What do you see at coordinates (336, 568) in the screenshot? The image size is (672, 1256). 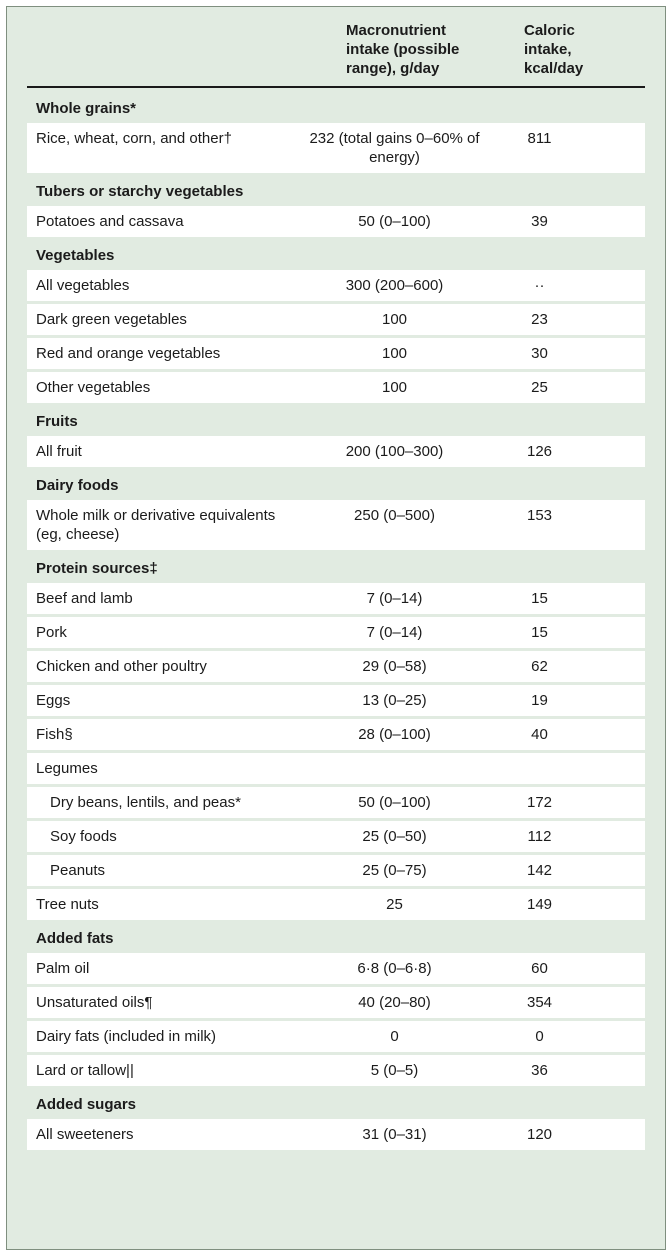 I see `section-header-row: Protein sources‡` at bounding box center [336, 568].